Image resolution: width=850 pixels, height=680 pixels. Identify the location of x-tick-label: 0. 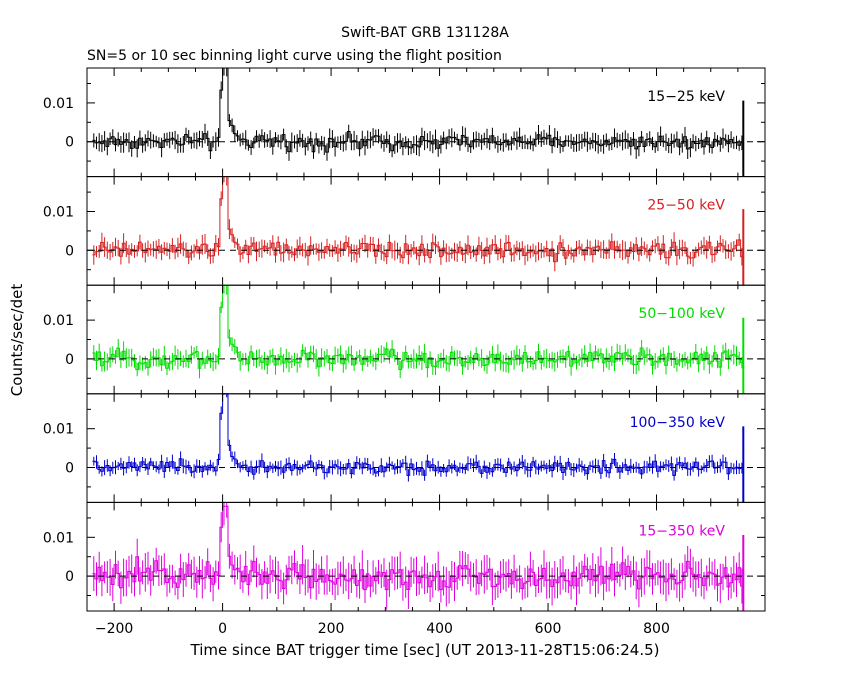
(222, 629).